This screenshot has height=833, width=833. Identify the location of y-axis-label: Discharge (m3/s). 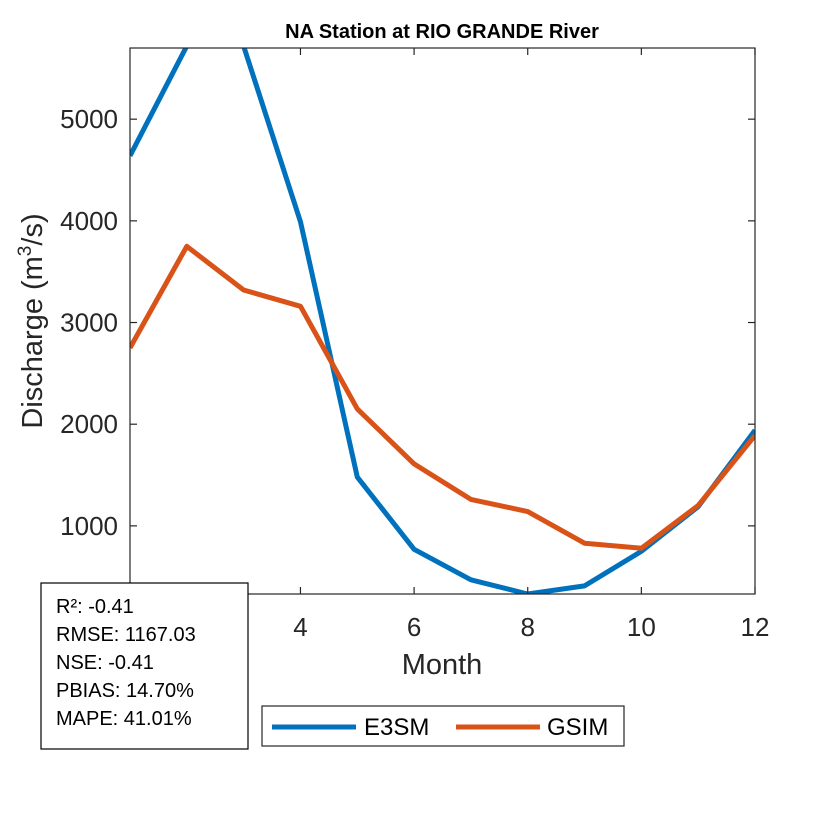
(32, 320).